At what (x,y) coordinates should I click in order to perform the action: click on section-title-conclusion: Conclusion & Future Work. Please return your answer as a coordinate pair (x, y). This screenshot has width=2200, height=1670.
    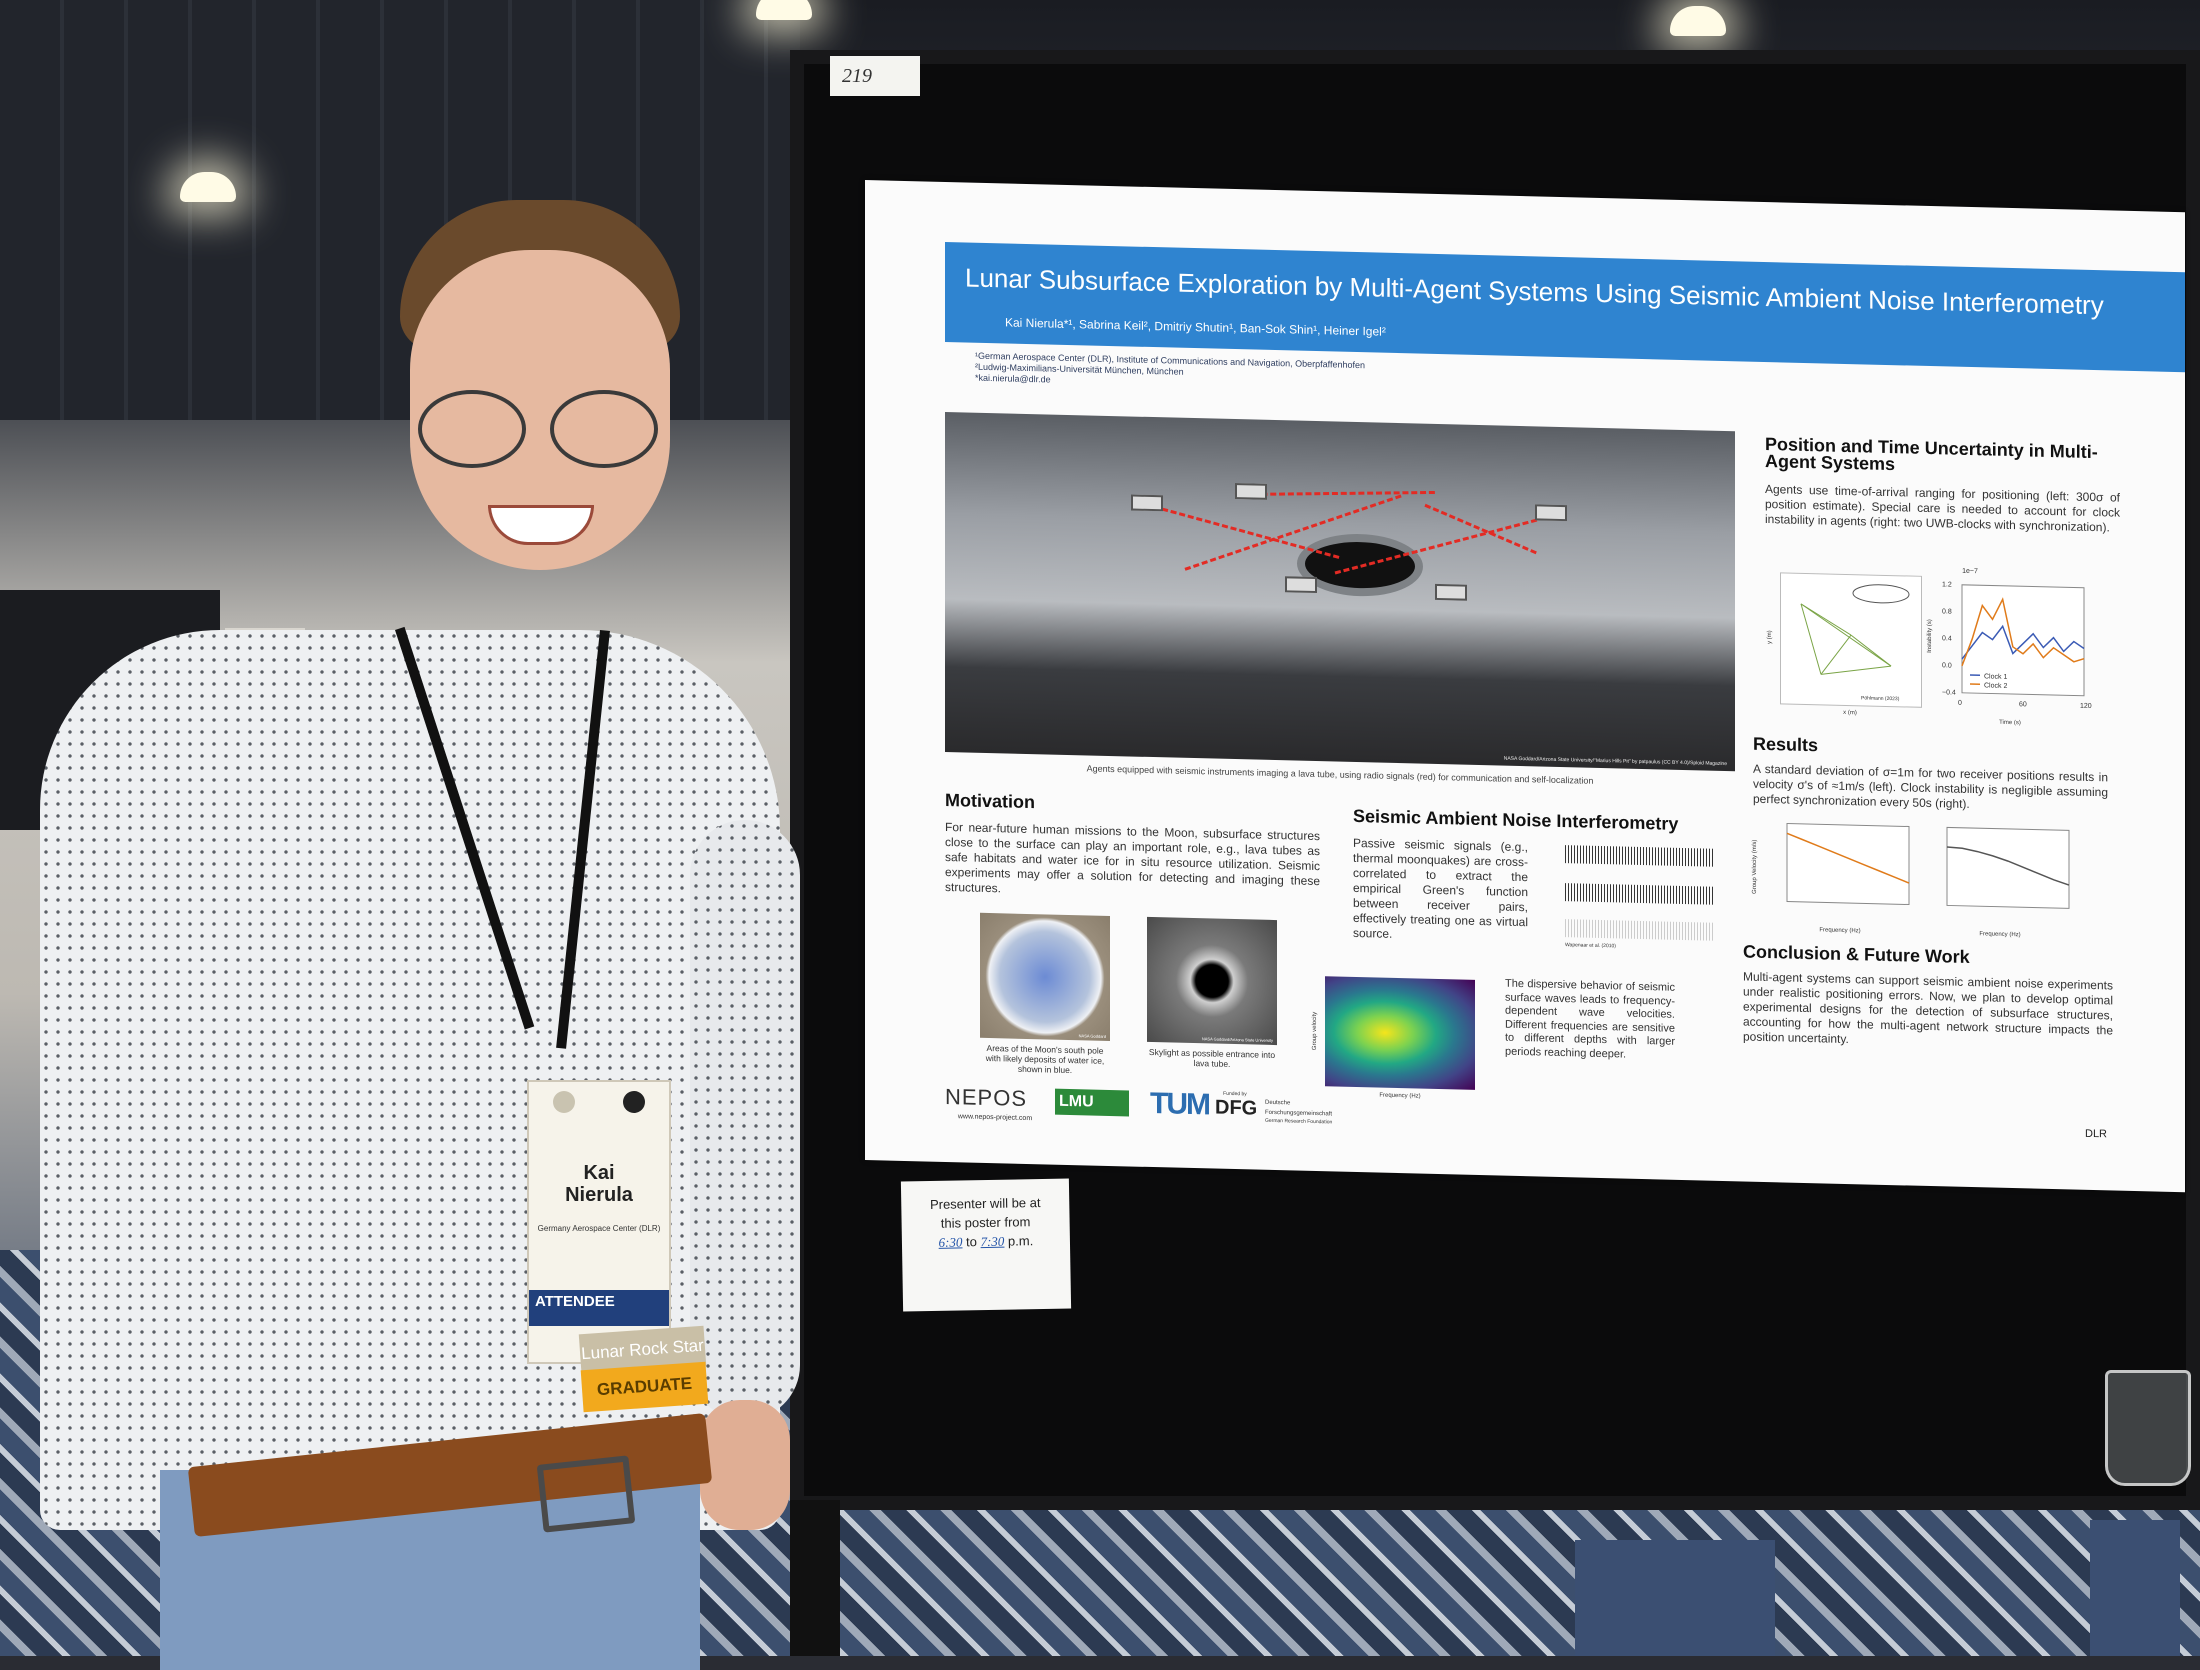
    Looking at the image, I should click on (1856, 954).